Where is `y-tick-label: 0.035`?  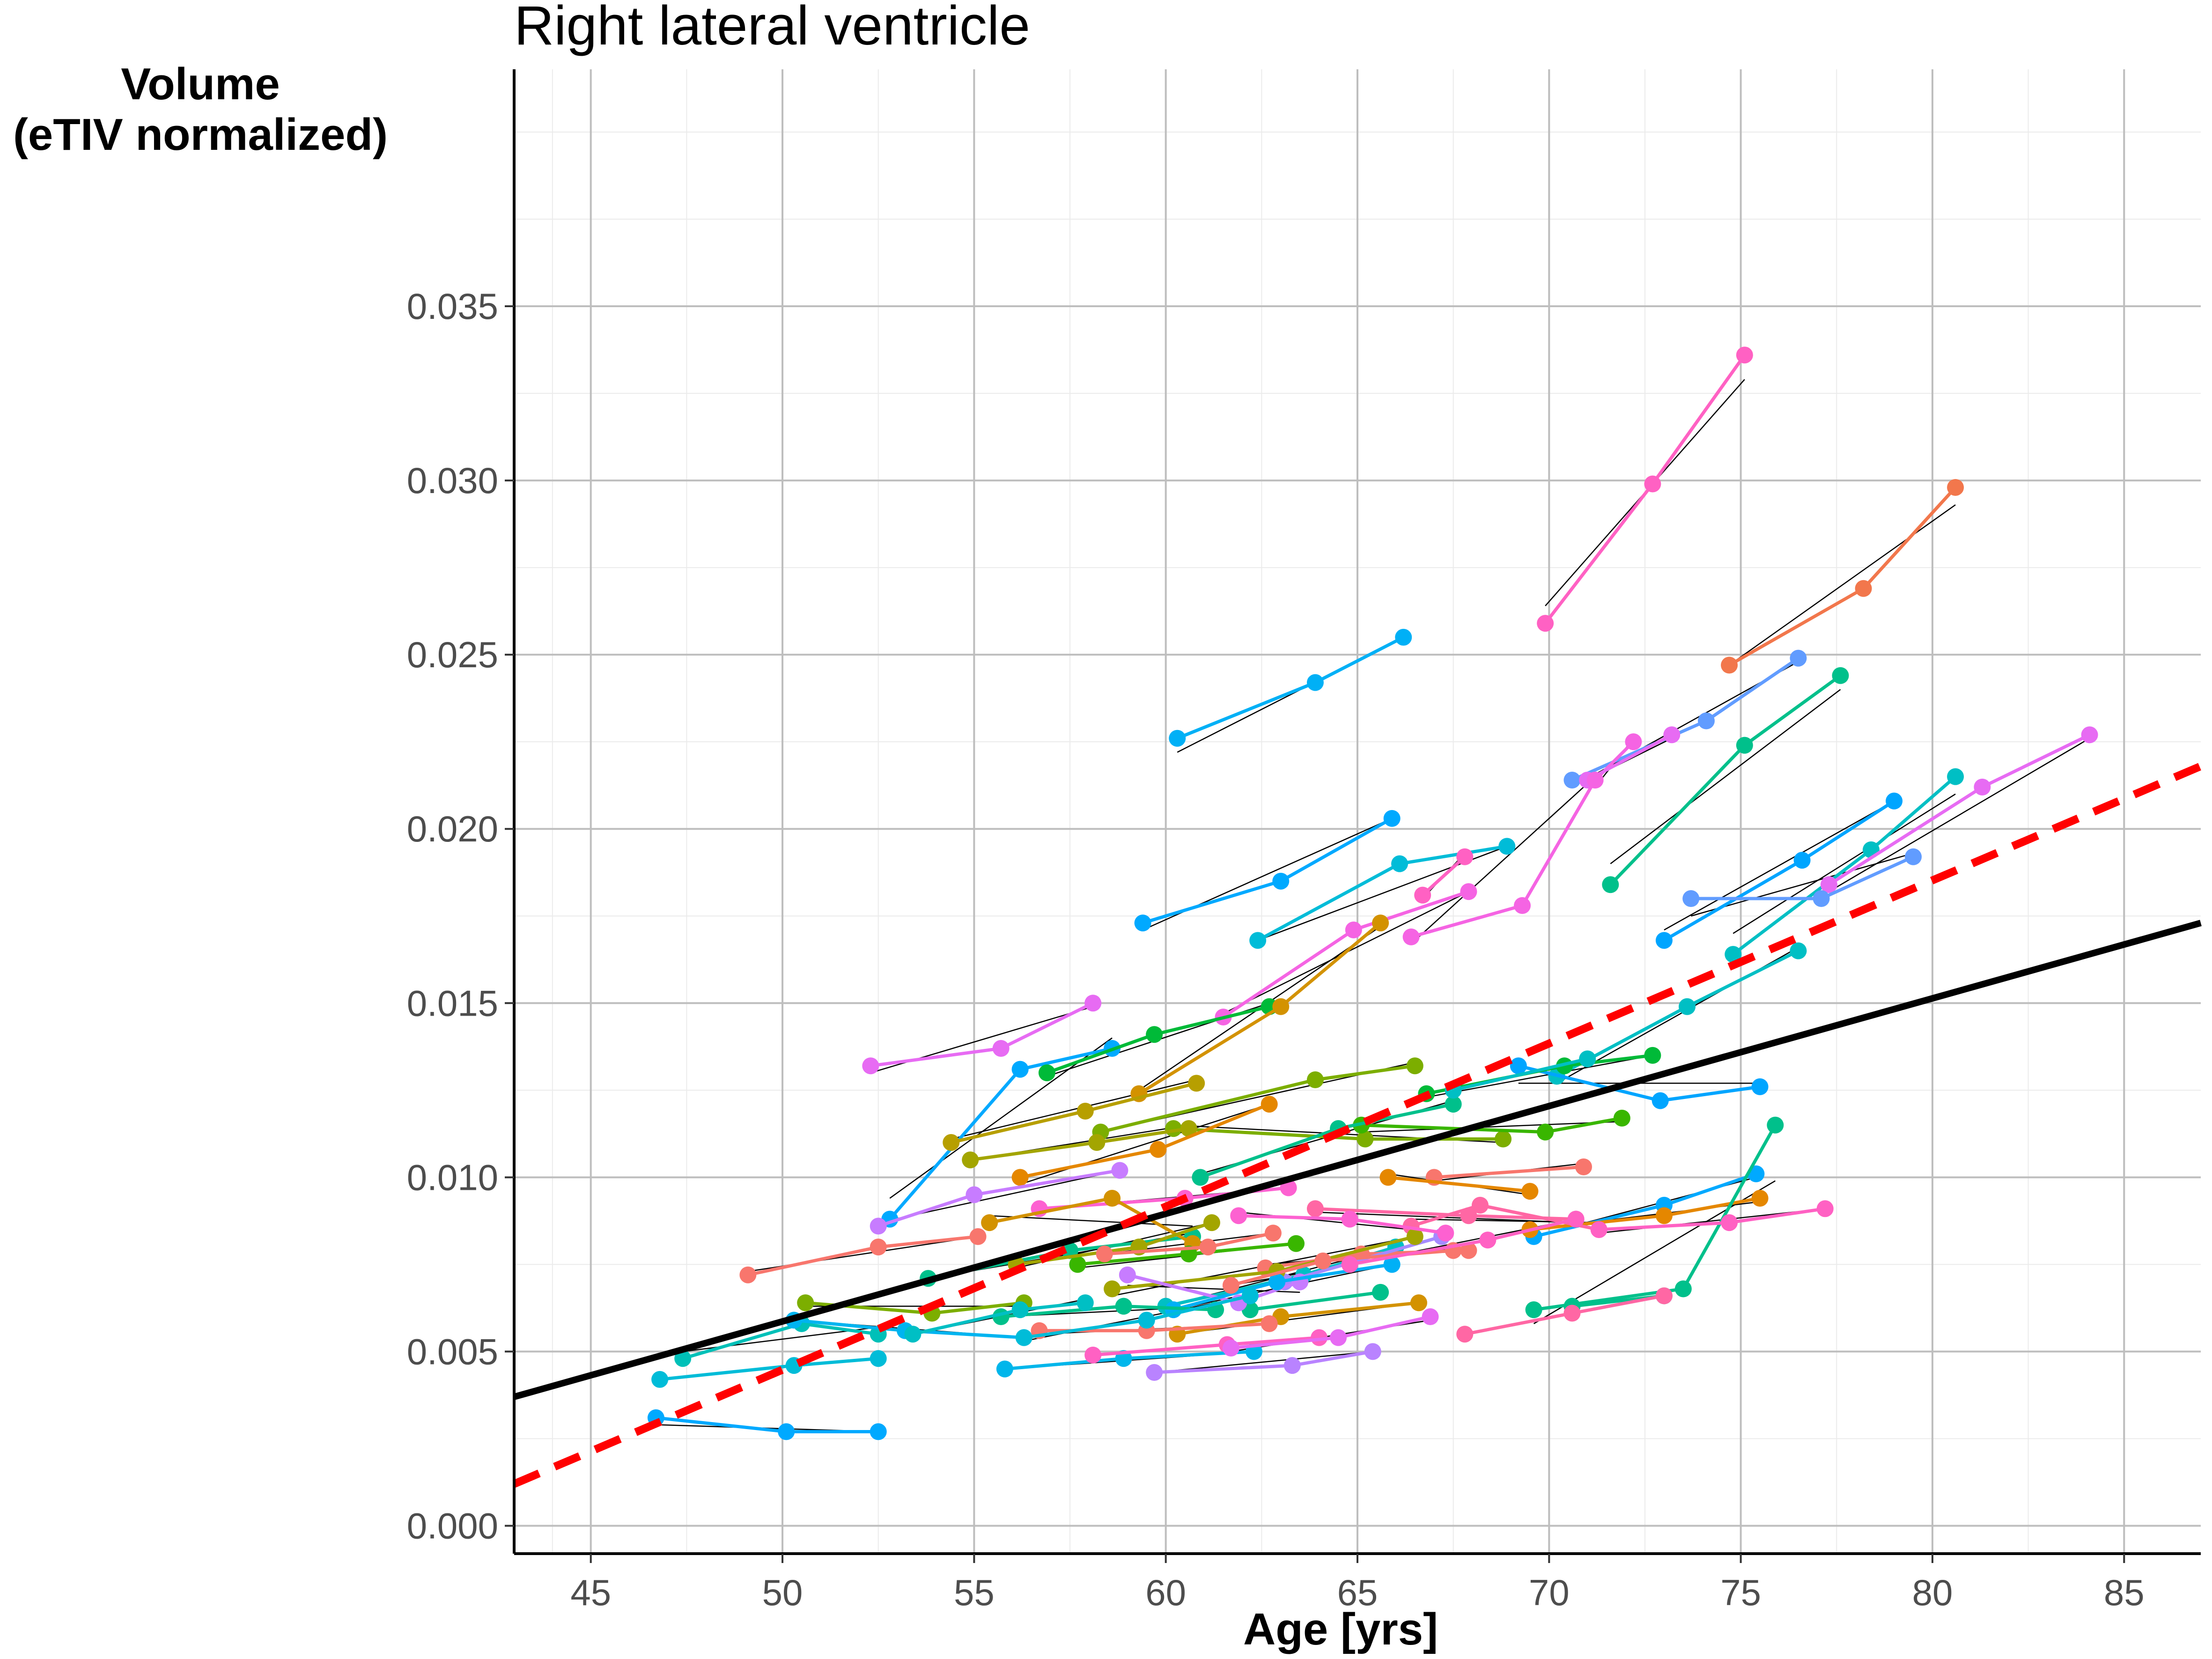 y-tick-label: 0.035 is located at coordinates (453, 307).